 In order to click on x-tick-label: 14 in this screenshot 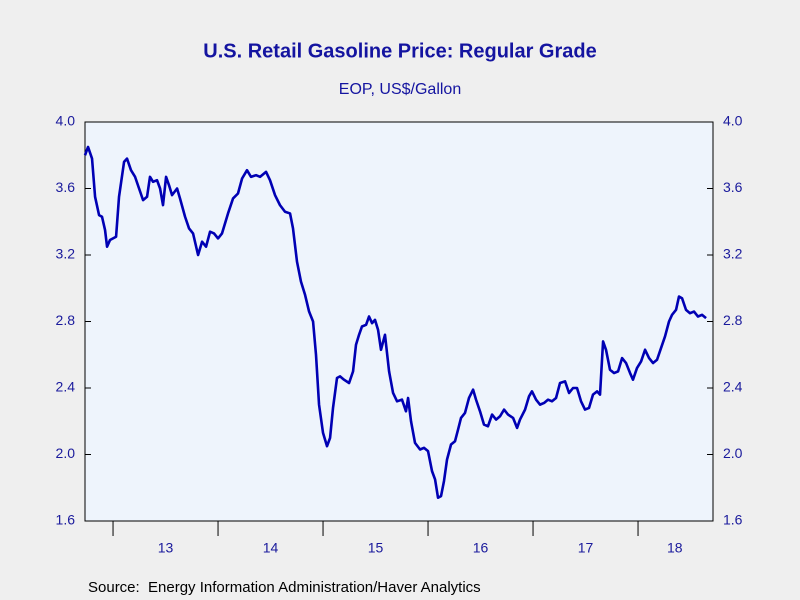, I will do `click(271, 548)`.